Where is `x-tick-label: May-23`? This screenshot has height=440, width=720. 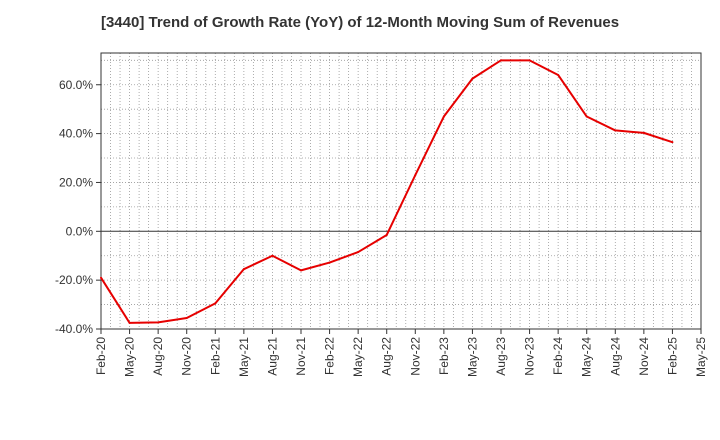
x-tick-label: May-23 is located at coordinates (472, 357).